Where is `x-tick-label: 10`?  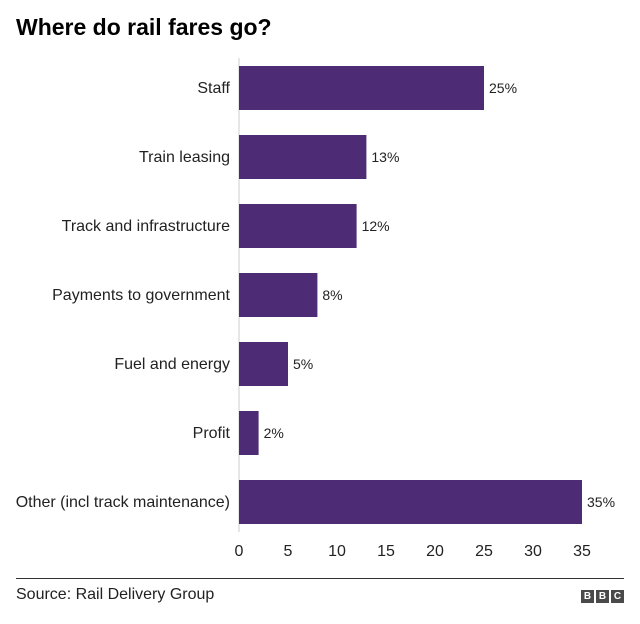
x-tick-label: 10 is located at coordinates (337, 551).